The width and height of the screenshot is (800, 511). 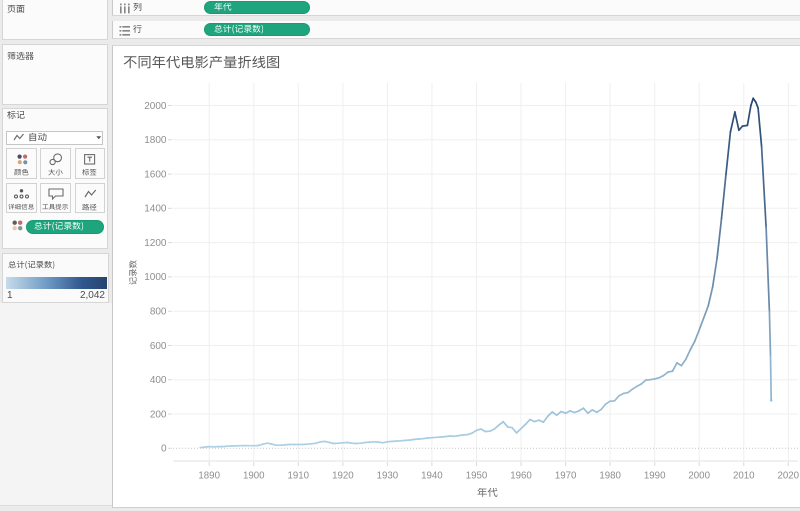 What do you see at coordinates (155, 174) in the screenshot?
I see `svg-text: 1600` at bounding box center [155, 174].